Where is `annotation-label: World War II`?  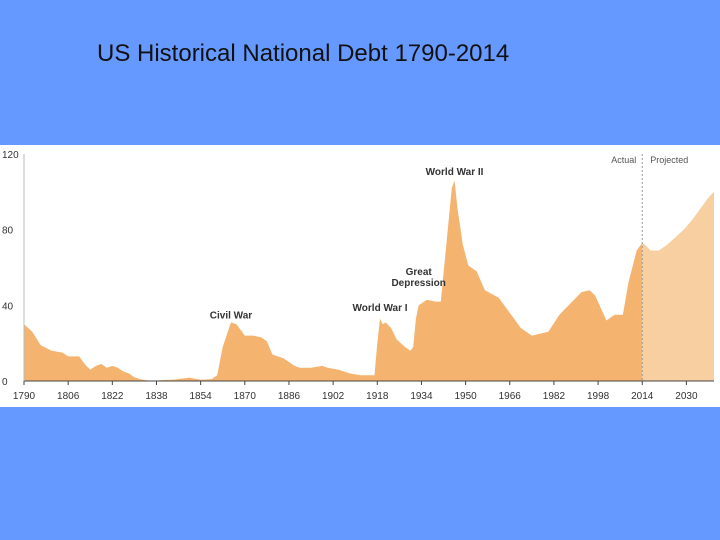
annotation-label: World War II is located at coordinates (455, 172).